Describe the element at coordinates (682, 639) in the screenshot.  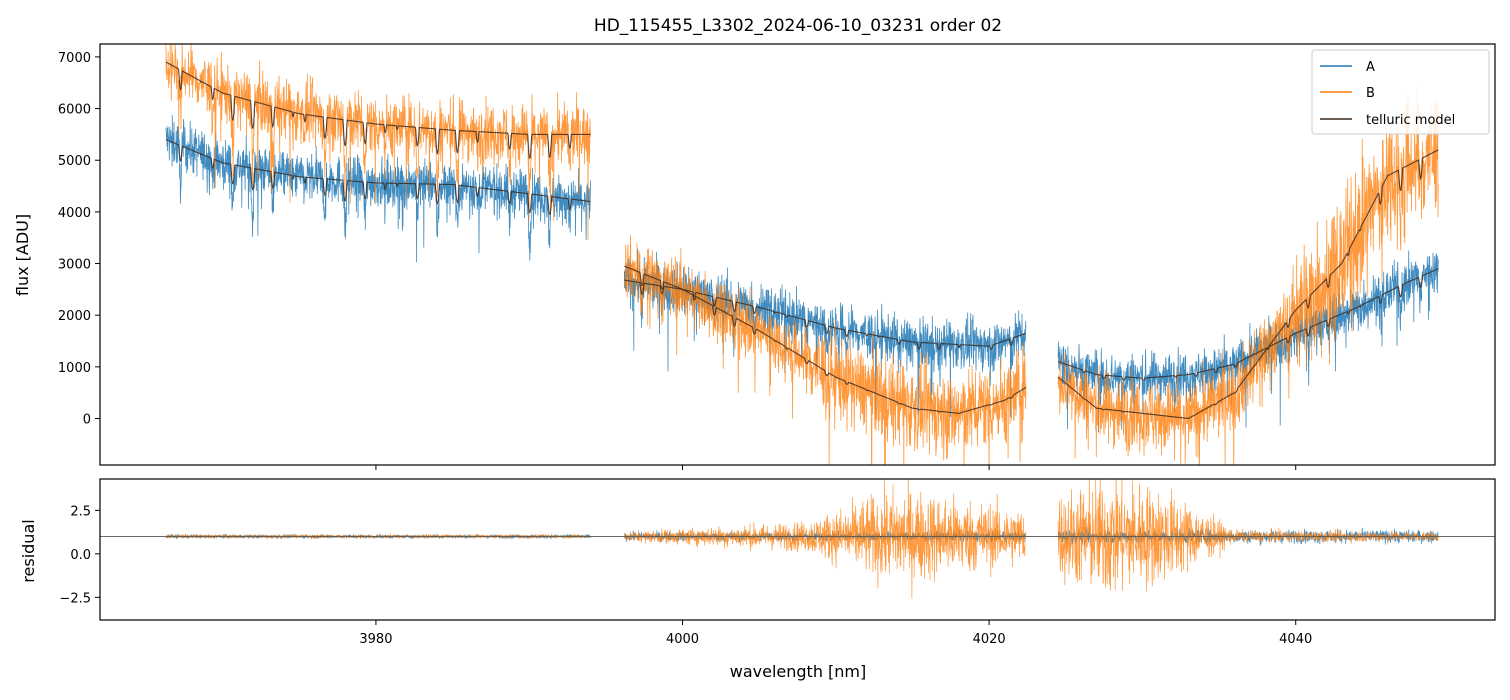
I see `bottom-xtick-label: 4000` at that location.